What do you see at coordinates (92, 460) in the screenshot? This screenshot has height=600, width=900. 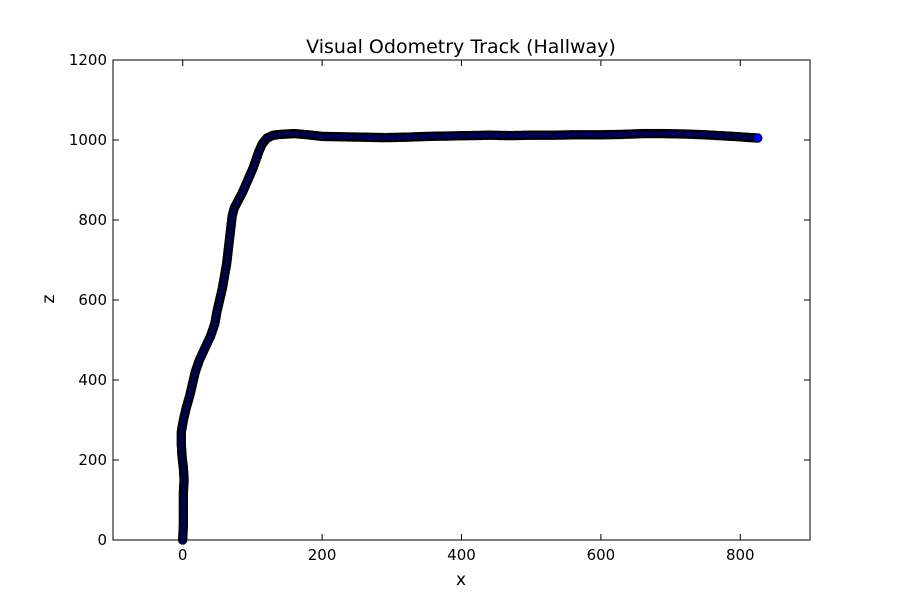 I see `y-tick-label: 200` at bounding box center [92, 460].